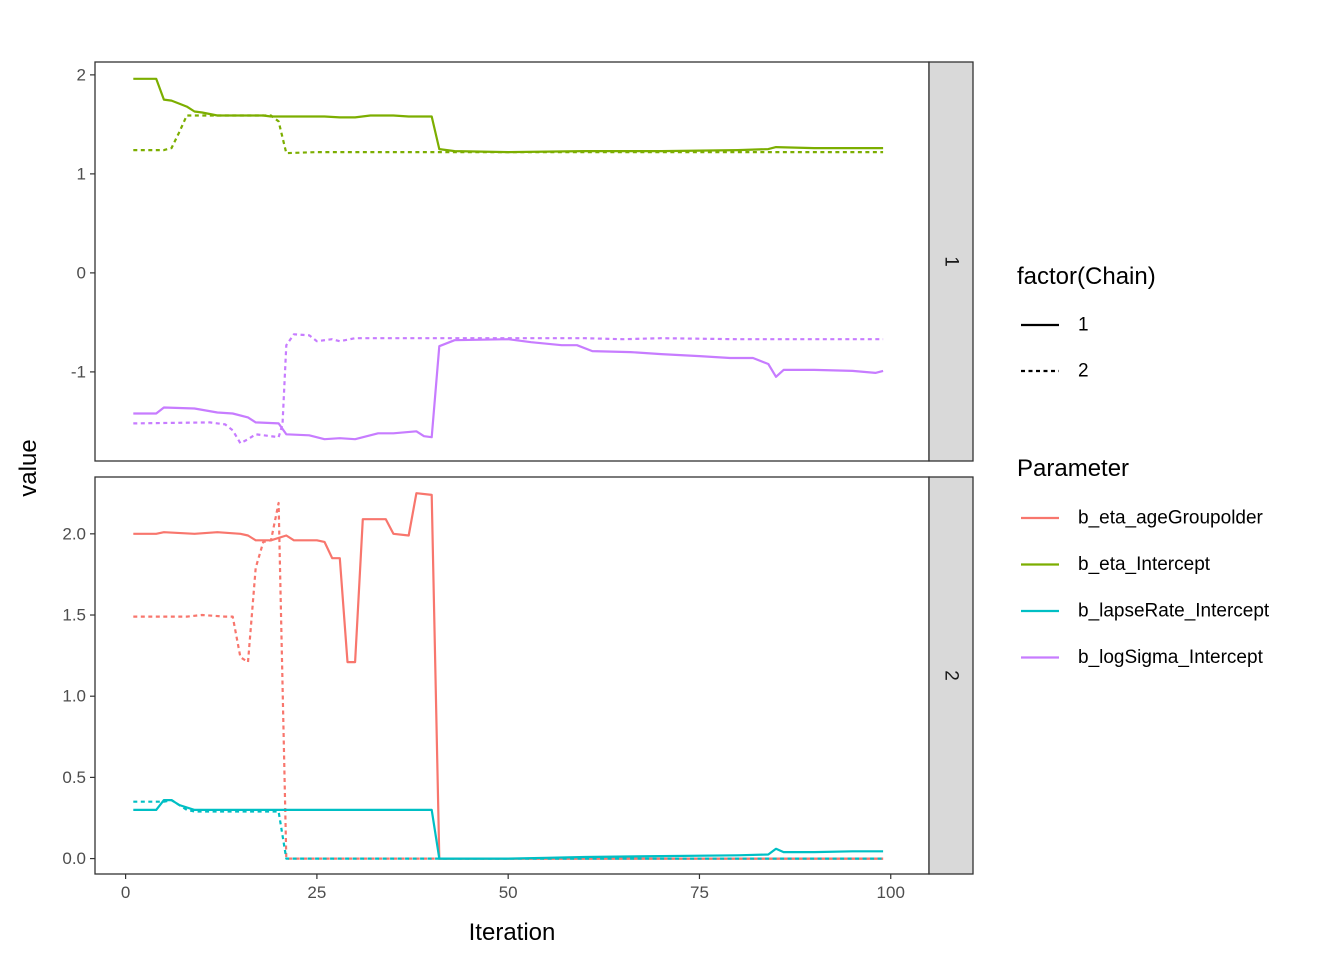 Image resolution: width=1344 pixels, height=960 pixels. Describe the element at coordinates (1144, 564) in the screenshot. I see `legend-label-parameter: b_eta_Intercept` at that location.